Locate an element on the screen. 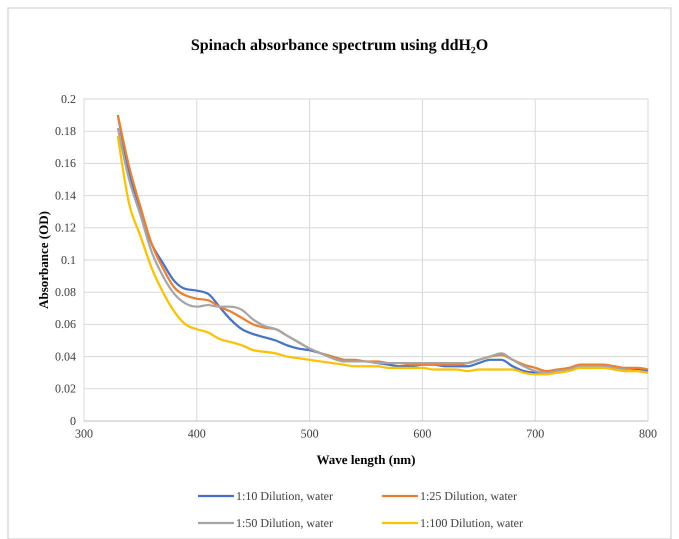 Image resolution: width=679 pixels, height=539 pixels. x-tick-label: 400 is located at coordinates (197, 433).